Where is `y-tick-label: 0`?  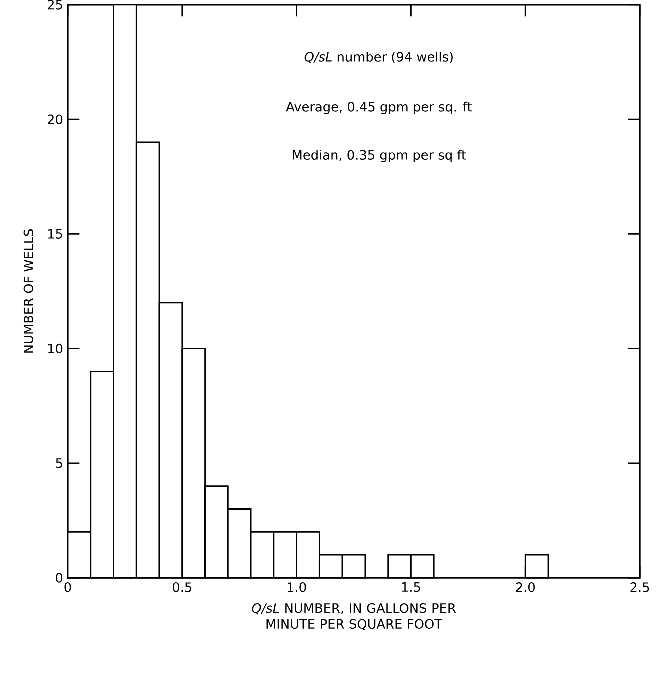 y-tick-label: 0 is located at coordinates (59, 578).